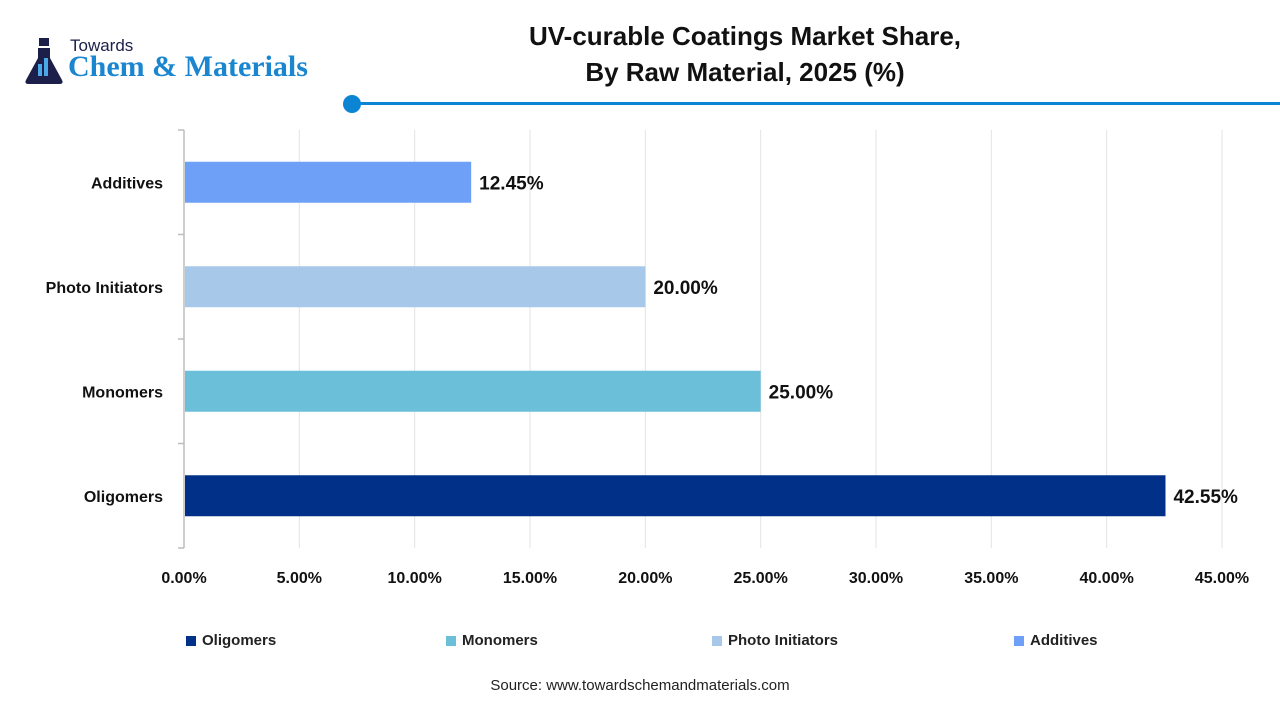 The height and width of the screenshot is (720, 1280). What do you see at coordinates (1222, 578) in the screenshot?
I see `x-tick-label: 45.00%` at bounding box center [1222, 578].